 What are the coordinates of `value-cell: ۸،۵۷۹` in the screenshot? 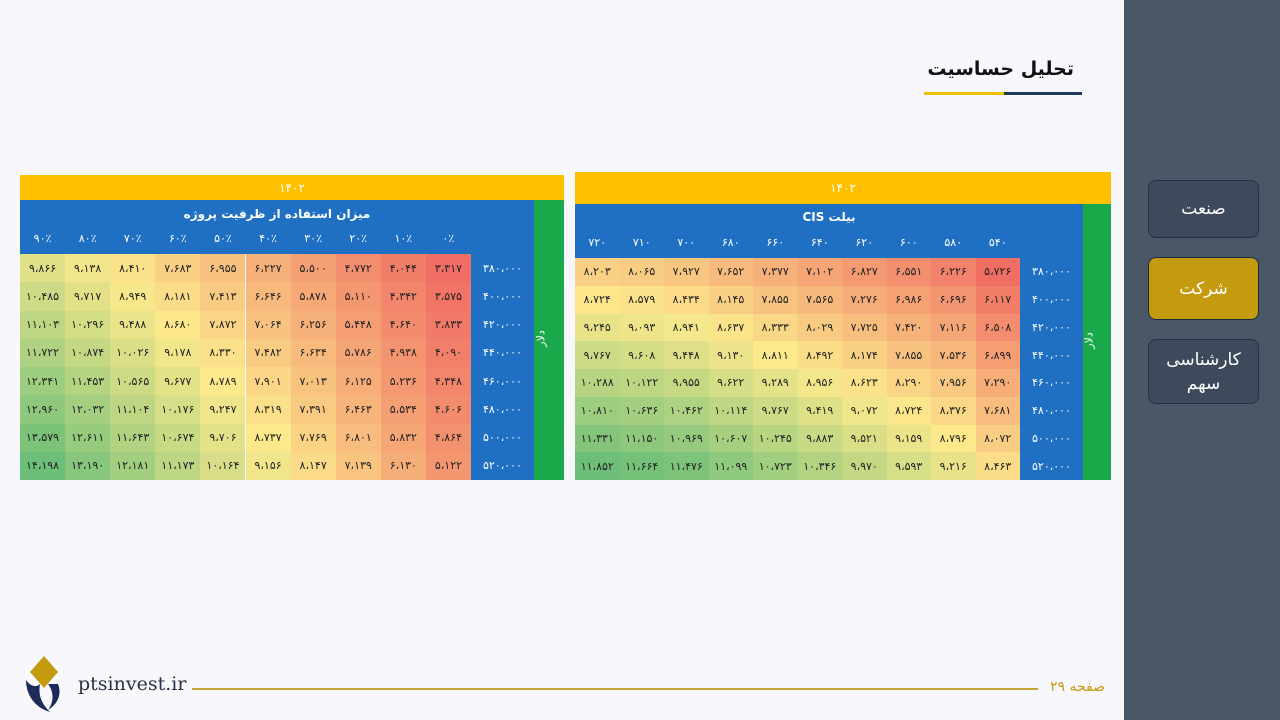 It's located at (641, 299).